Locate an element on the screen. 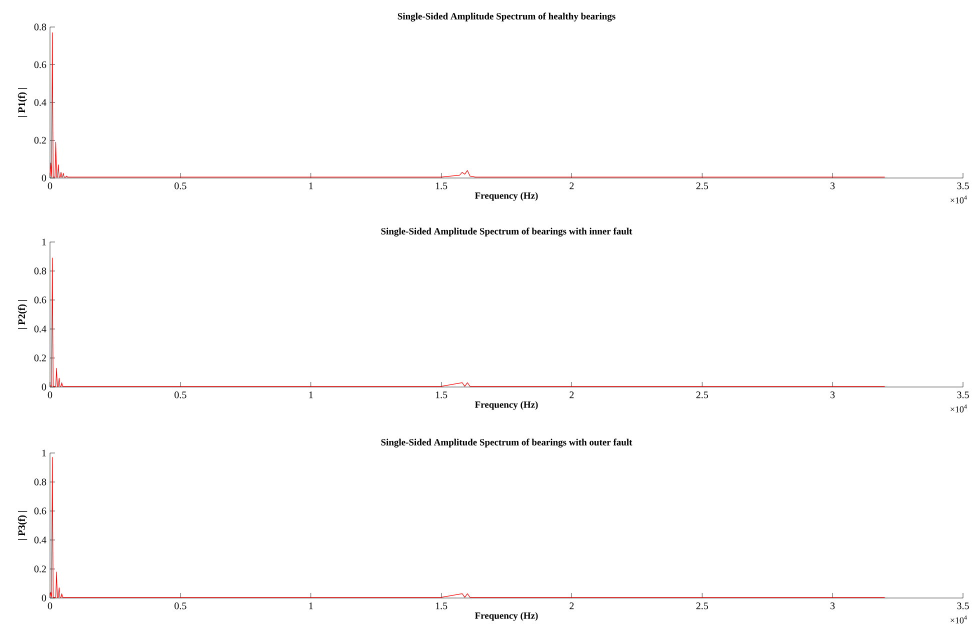  y-axis-title: | P2(f) | is located at coordinates (23, 314).